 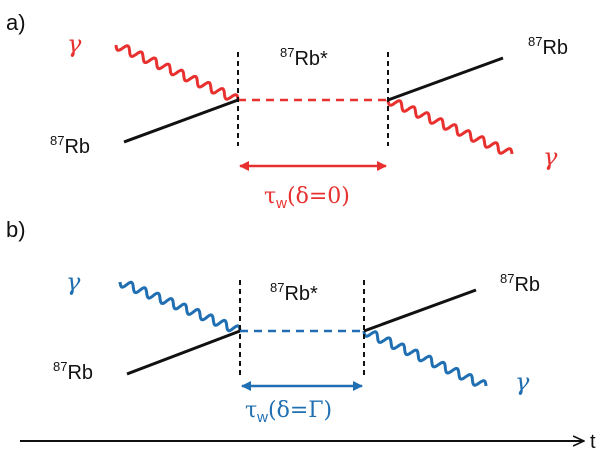 I want to click on panel-b-atom-out-label: 87Rb, so click(x=520, y=283).